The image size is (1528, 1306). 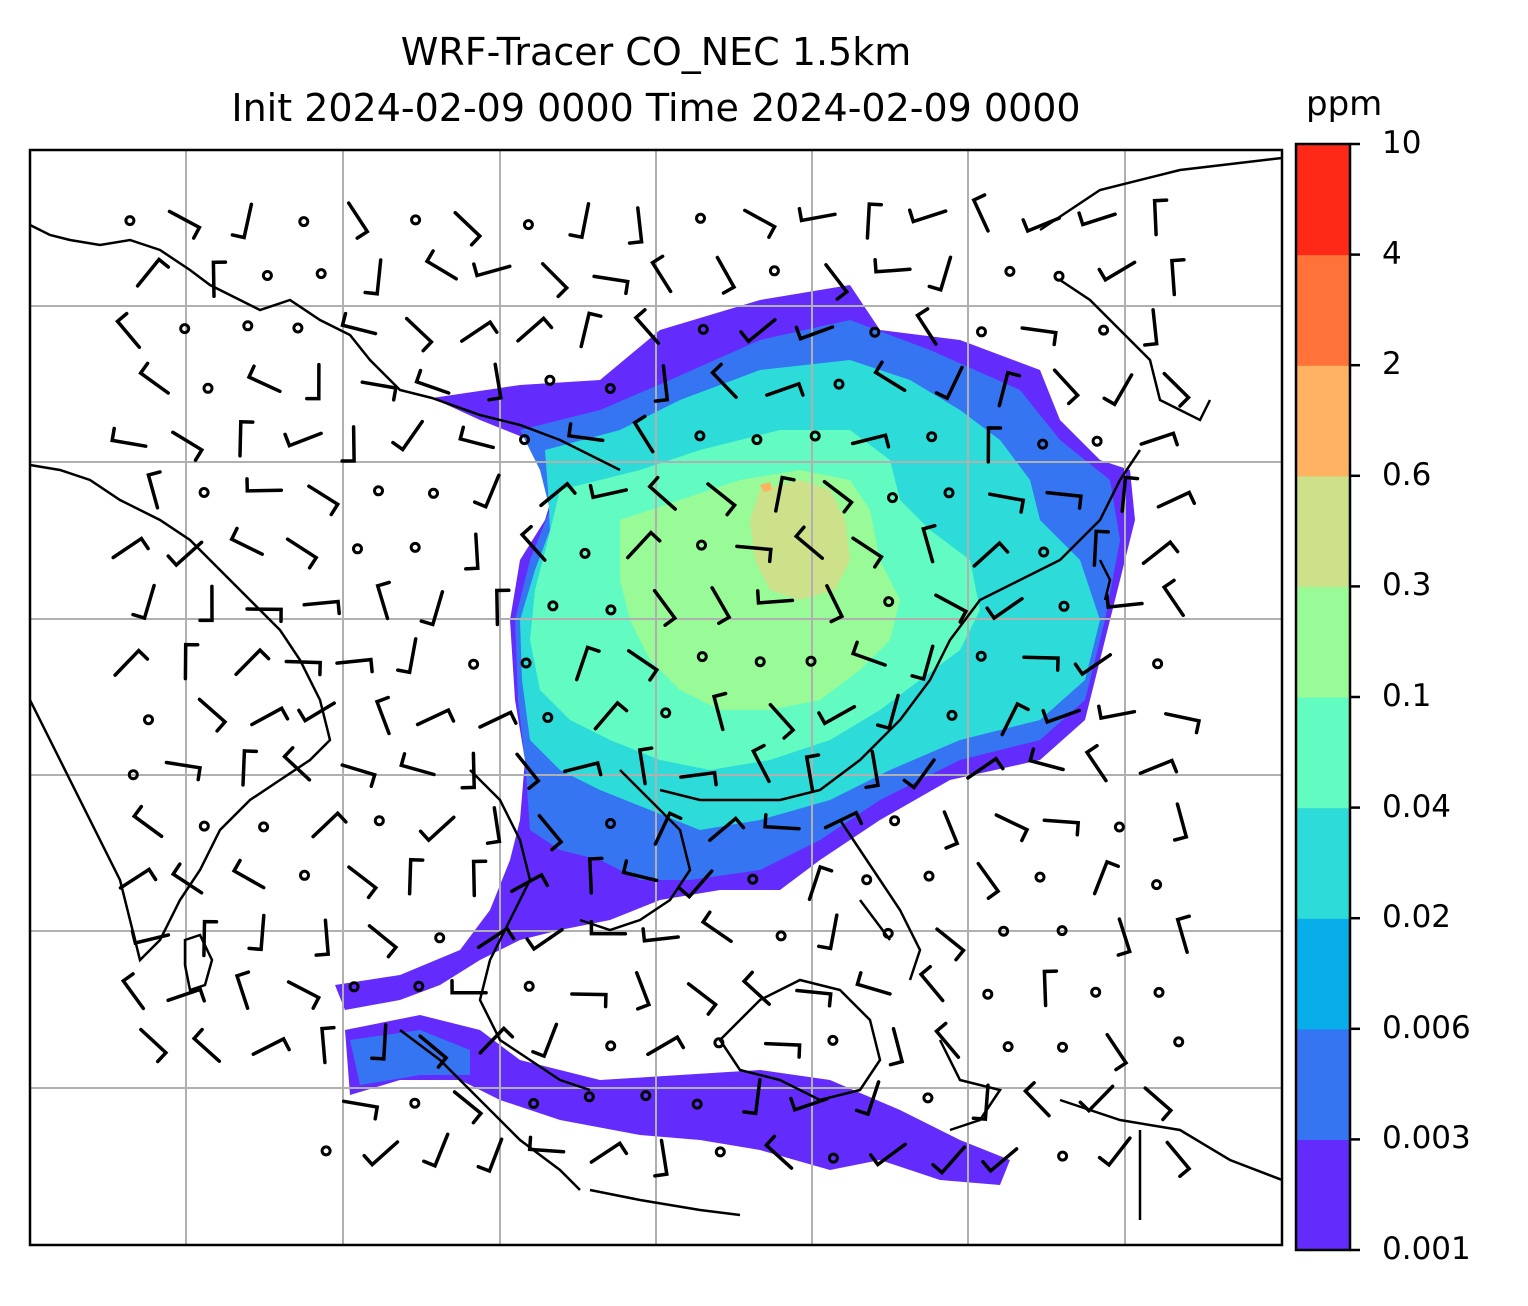 I want to click on coast-indochina, so click(x=530, y=930).